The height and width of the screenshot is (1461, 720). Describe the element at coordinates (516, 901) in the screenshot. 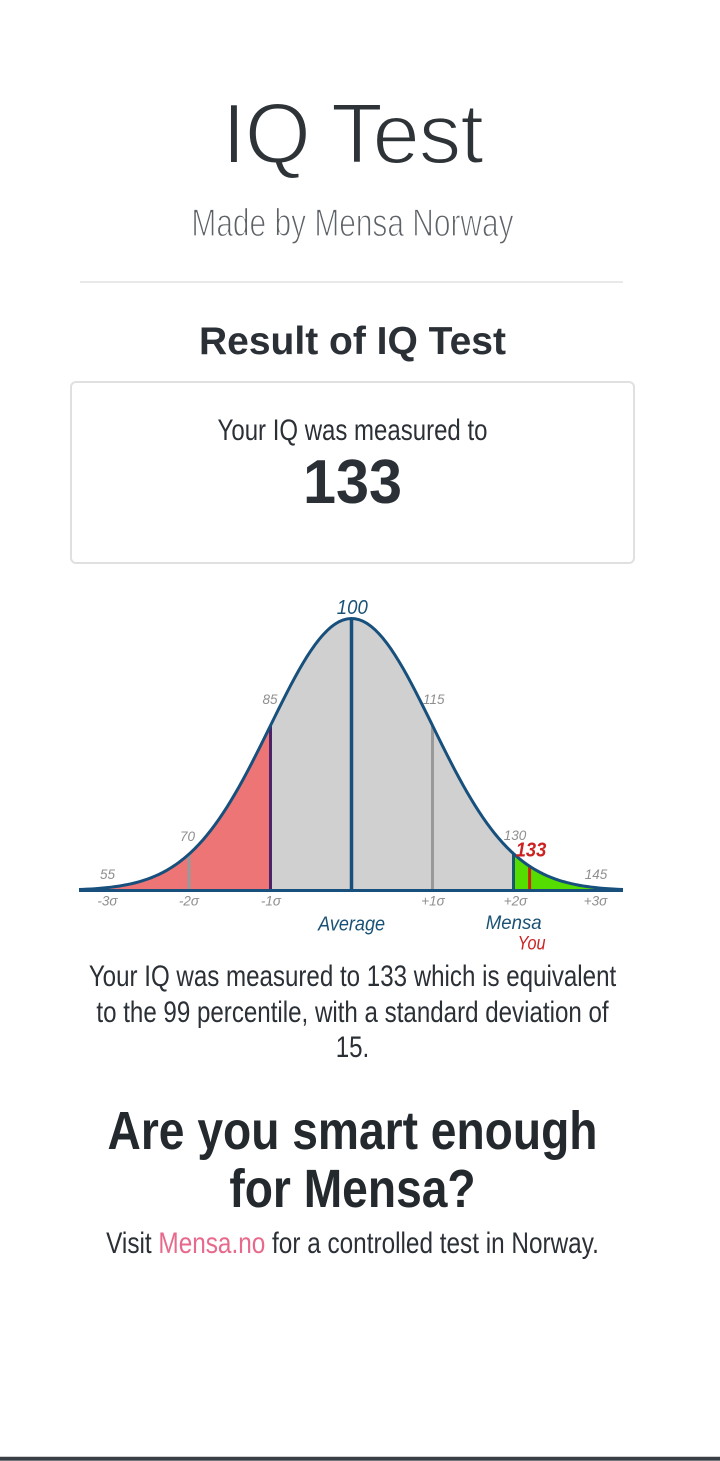

I see `svg-text: +2σ` at that location.